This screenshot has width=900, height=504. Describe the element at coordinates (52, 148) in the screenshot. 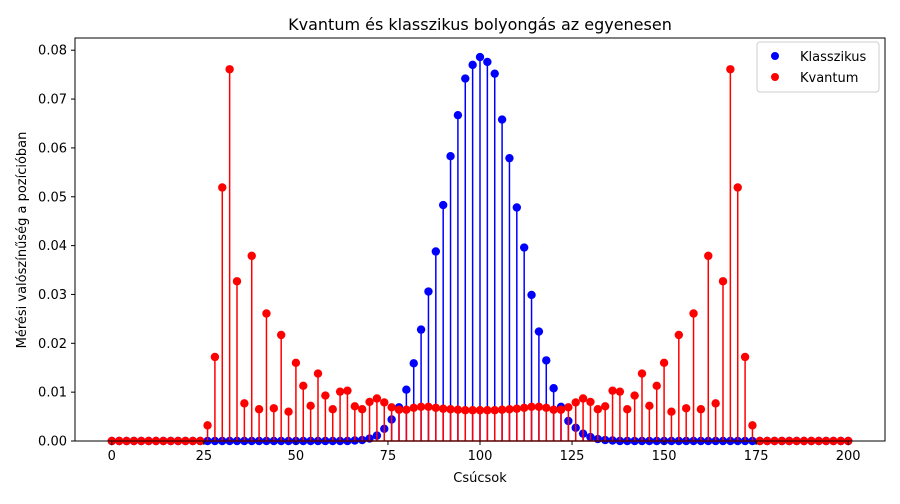

I see `y-tick-label: 0.06` at that location.